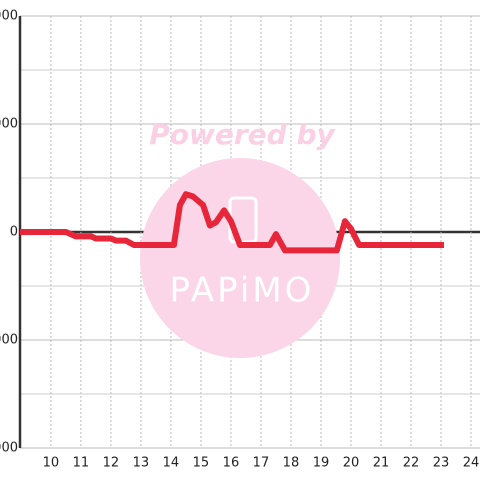 Image resolution: width=480 pixels, height=484 pixels. Describe the element at coordinates (141, 463) in the screenshot. I see `x-tick-label: 13` at that location.